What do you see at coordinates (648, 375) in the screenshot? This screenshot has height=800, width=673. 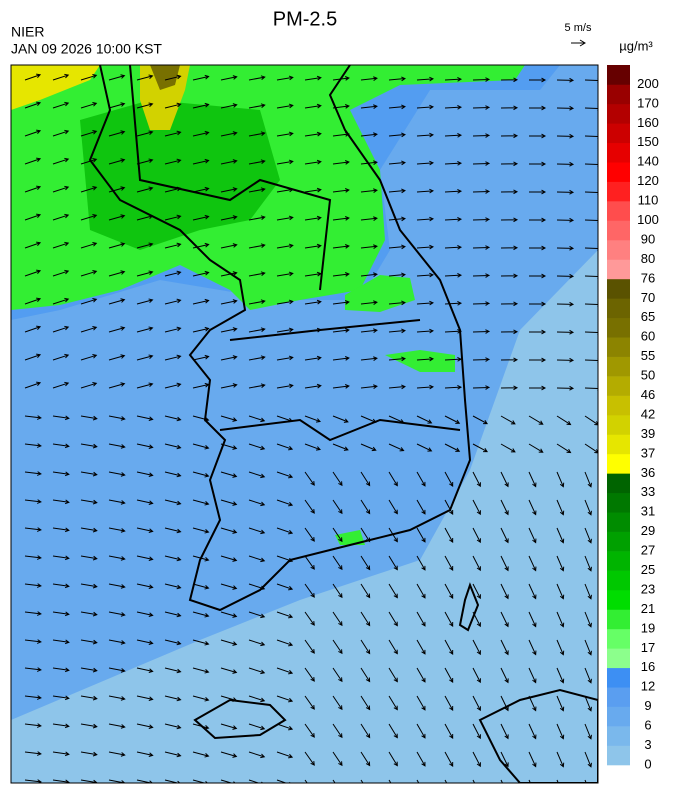 I see `colorbar-label: 50` at bounding box center [648, 375].